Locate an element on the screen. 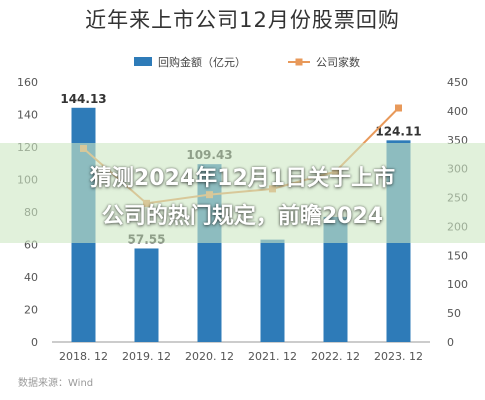 Image resolution: width=485 pixels, height=400 pixels. x-tick-label: 2020. 12 is located at coordinates (209, 356).